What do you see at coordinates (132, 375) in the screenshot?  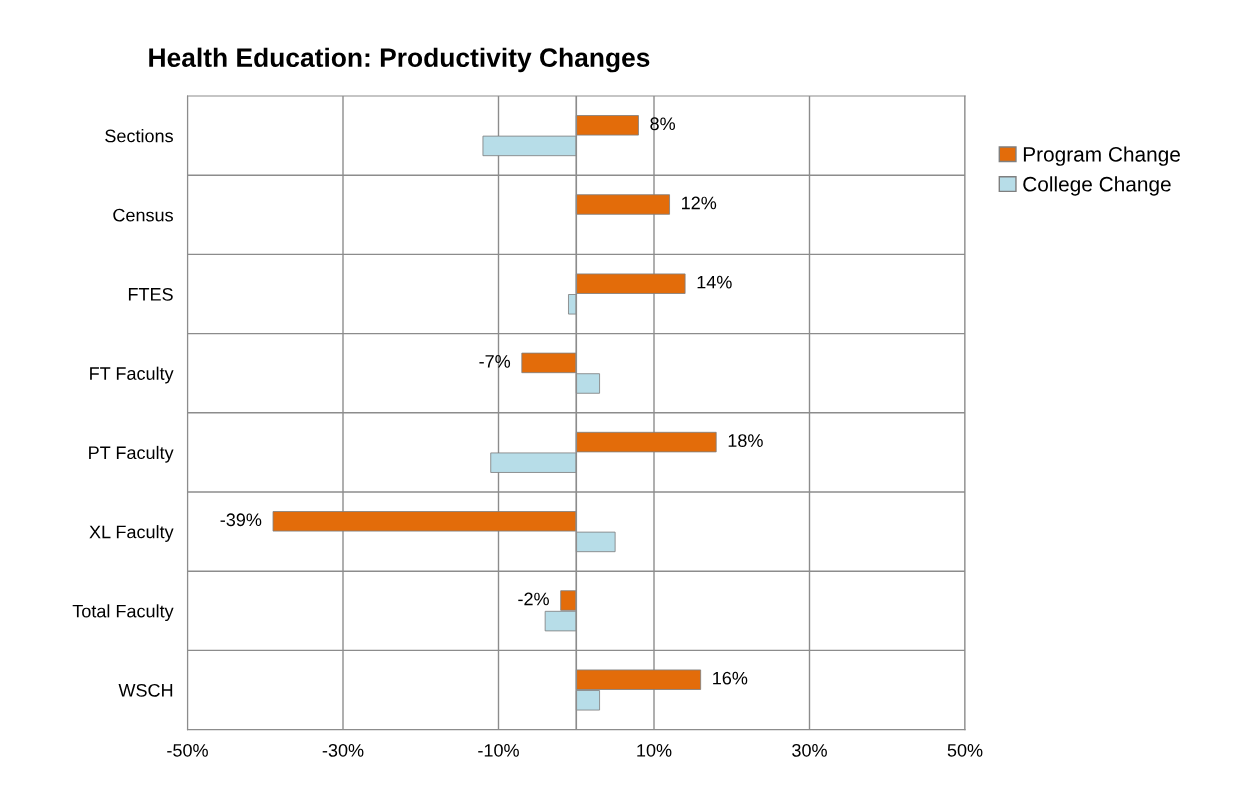 I see `y-tick-label: FT Faculty` at bounding box center [132, 375].